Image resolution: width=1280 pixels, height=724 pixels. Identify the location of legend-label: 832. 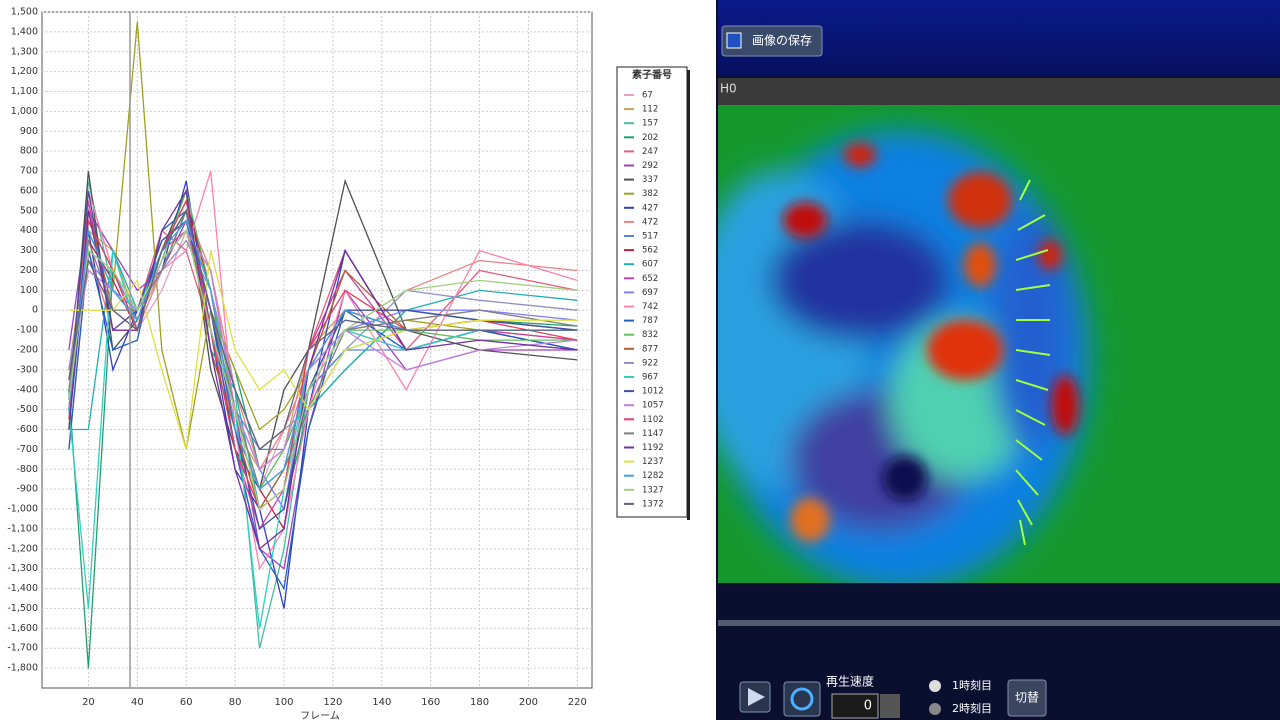
(650, 335).